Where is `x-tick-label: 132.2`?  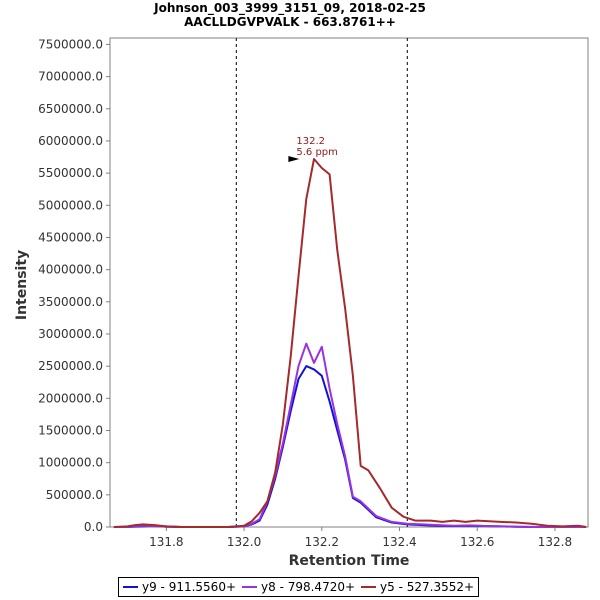
x-tick-label: 132.2 is located at coordinates (322, 542).